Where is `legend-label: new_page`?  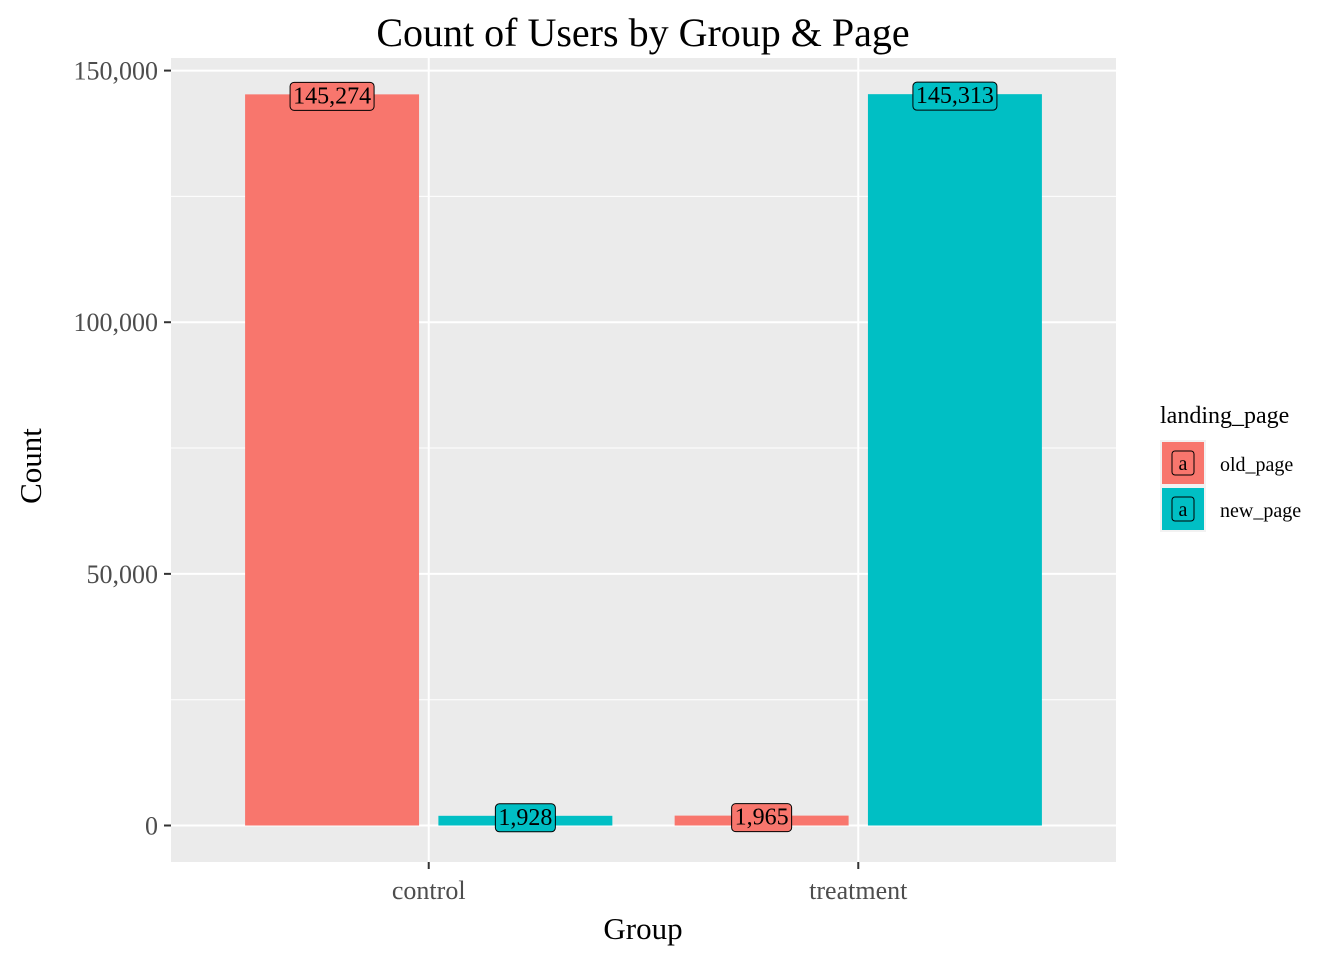
legend-label: new_page is located at coordinates (1260, 511).